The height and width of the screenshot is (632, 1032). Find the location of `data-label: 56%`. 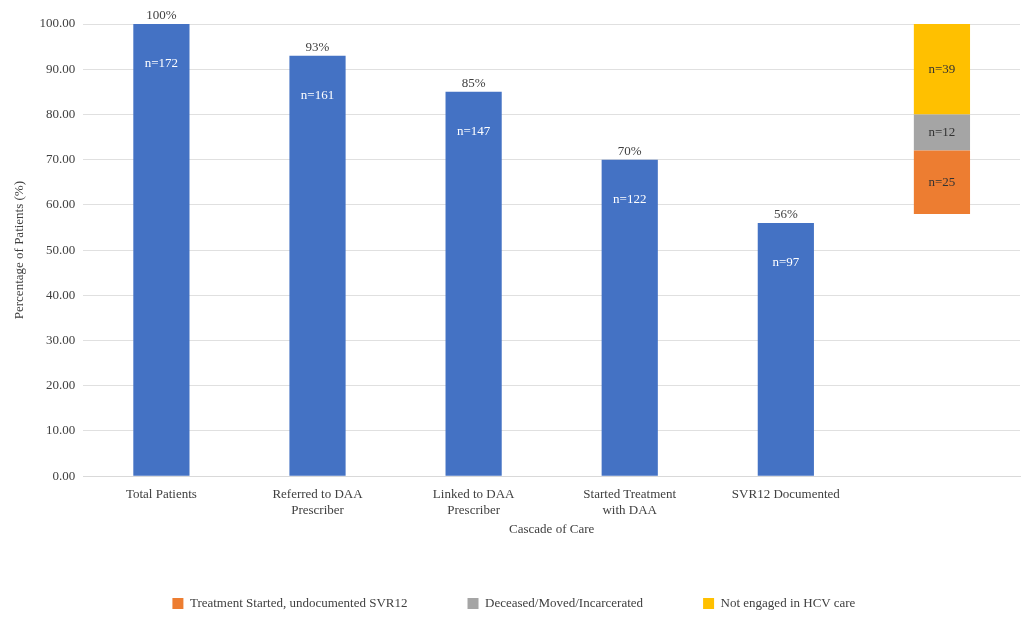

data-label: 56% is located at coordinates (785, 213).